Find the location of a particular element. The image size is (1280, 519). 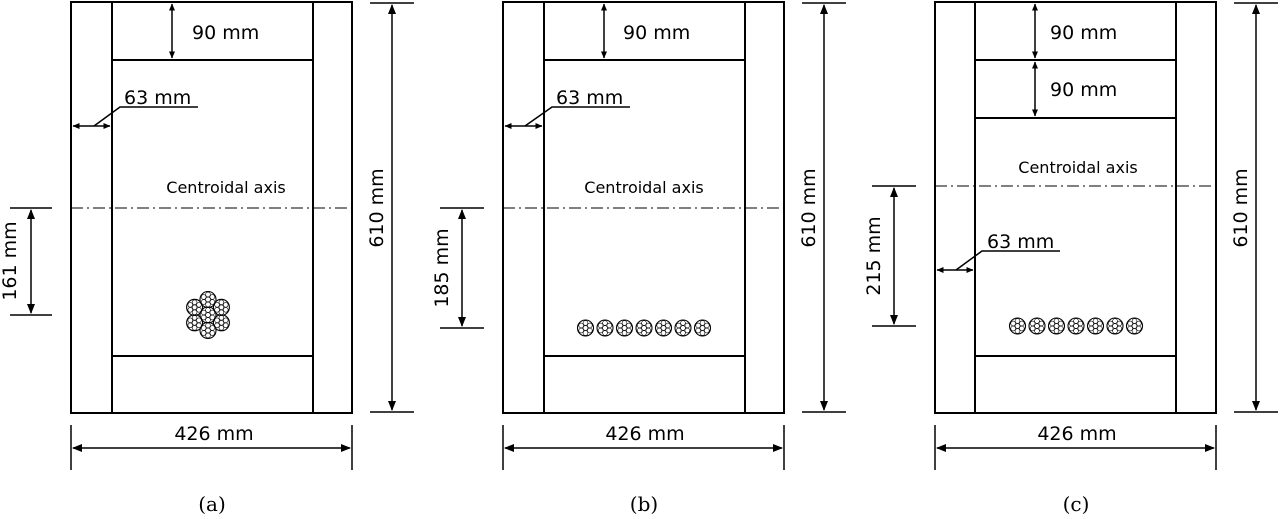

eccentricity-label: 215 mm is located at coordinates (874, 255).